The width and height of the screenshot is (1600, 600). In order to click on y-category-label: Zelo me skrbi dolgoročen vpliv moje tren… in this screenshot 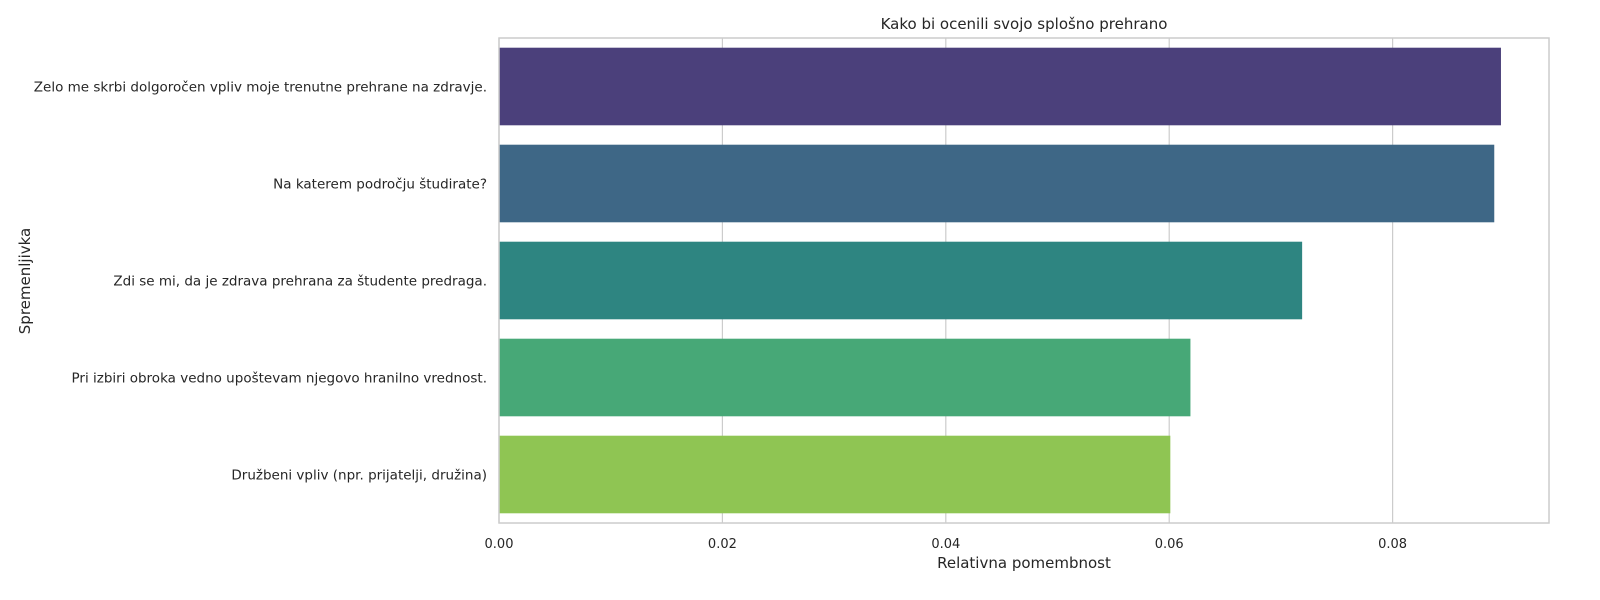, I will do `click(260, 88)`.